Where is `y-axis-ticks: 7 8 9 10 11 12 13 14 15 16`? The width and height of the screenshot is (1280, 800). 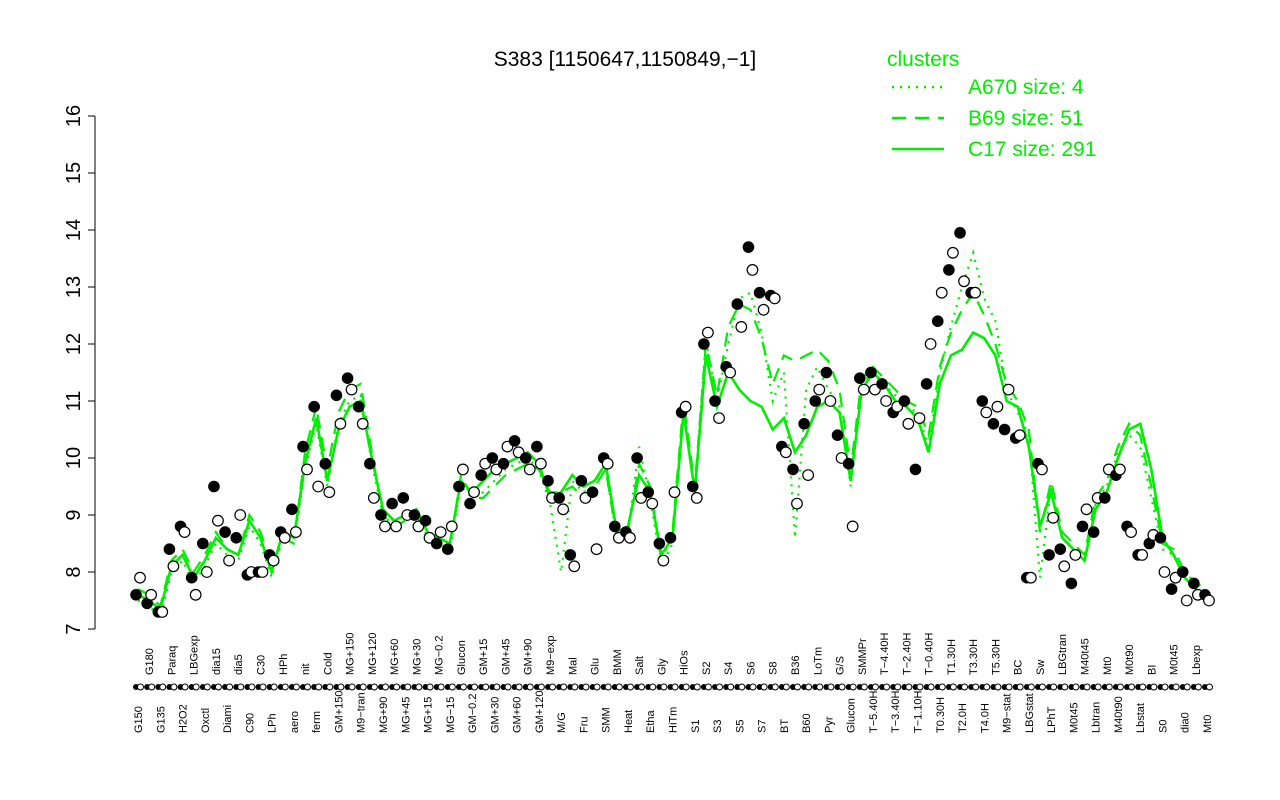
y-axis-ticks: 7 8 9 10 11 12 13 14 15 16 is located at coordinates (79, 370).